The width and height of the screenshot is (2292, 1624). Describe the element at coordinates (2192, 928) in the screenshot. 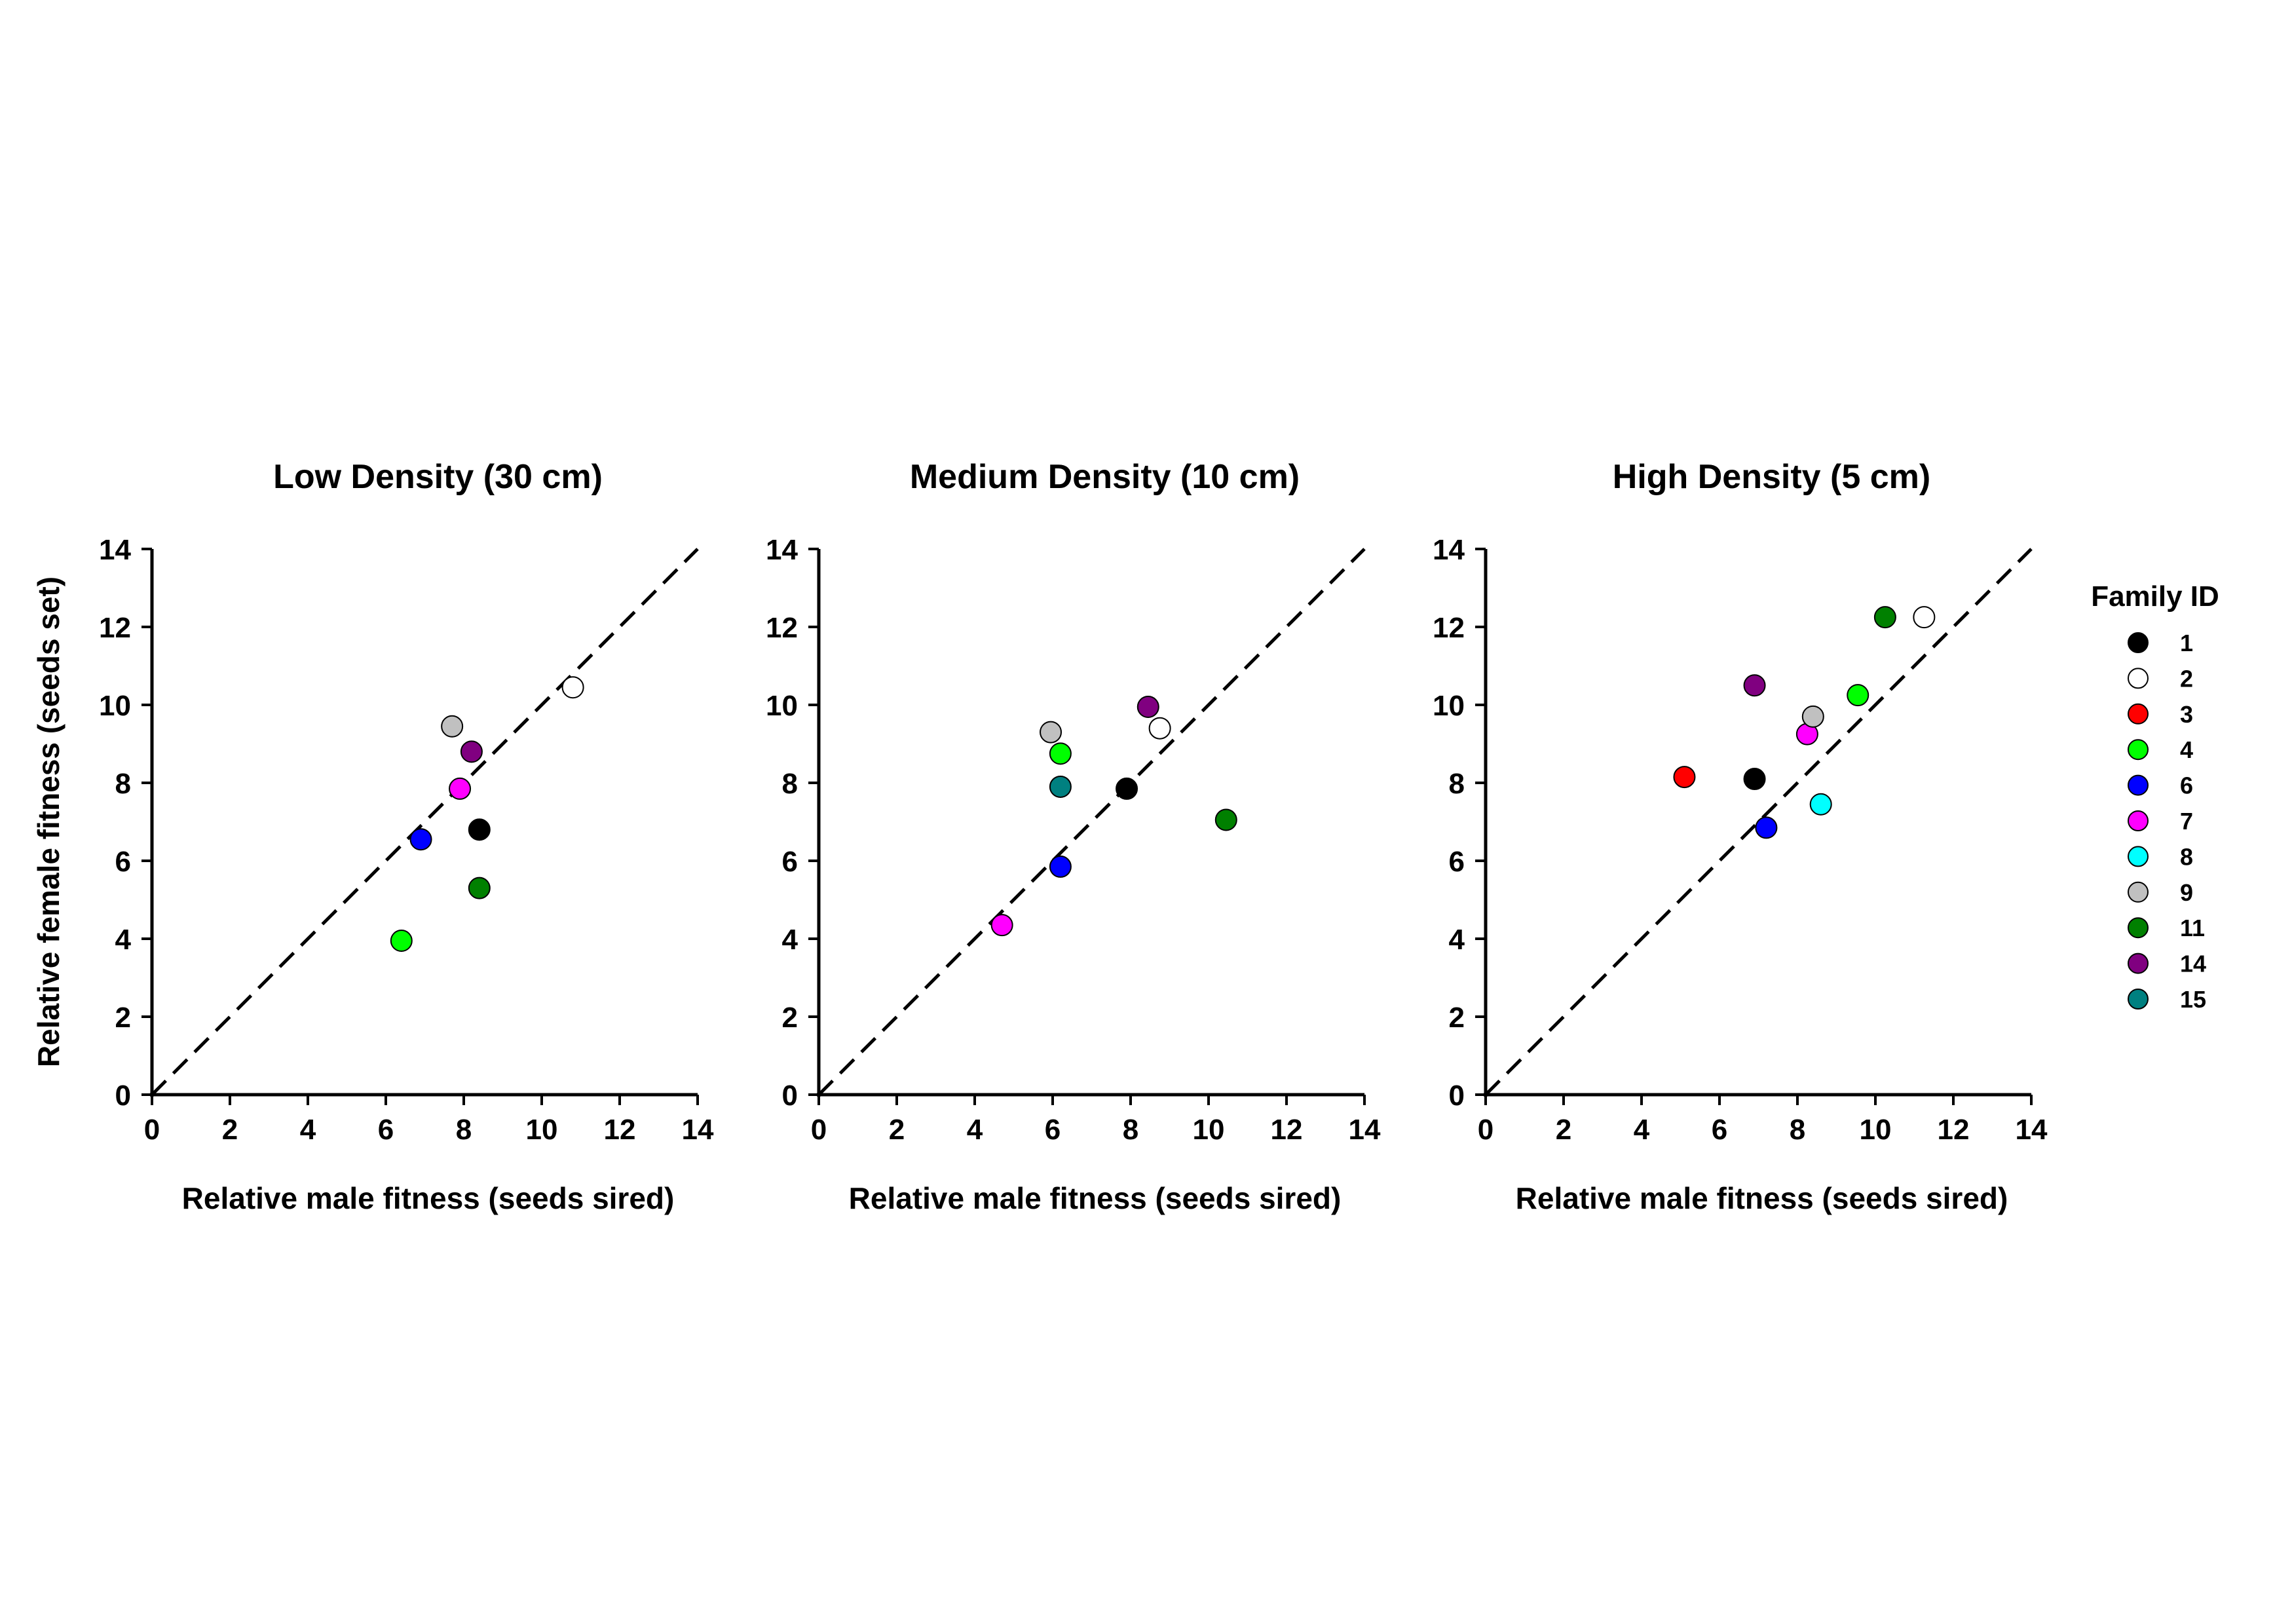

I see `legend-label: 11` at that location.